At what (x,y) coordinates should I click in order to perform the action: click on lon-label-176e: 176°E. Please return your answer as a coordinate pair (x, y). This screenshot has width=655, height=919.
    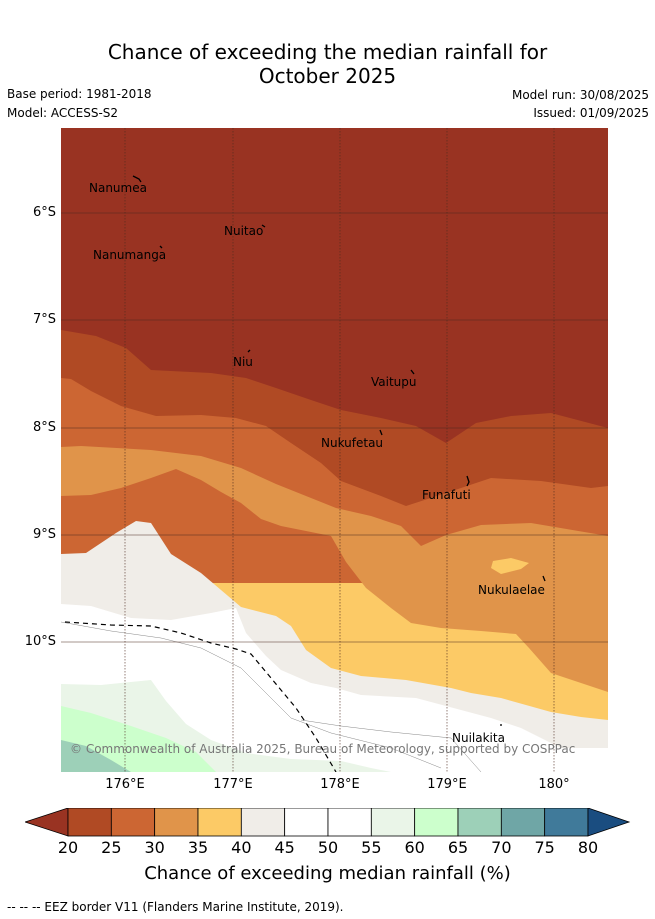
    Looking at the image, I should click on (125, 784).